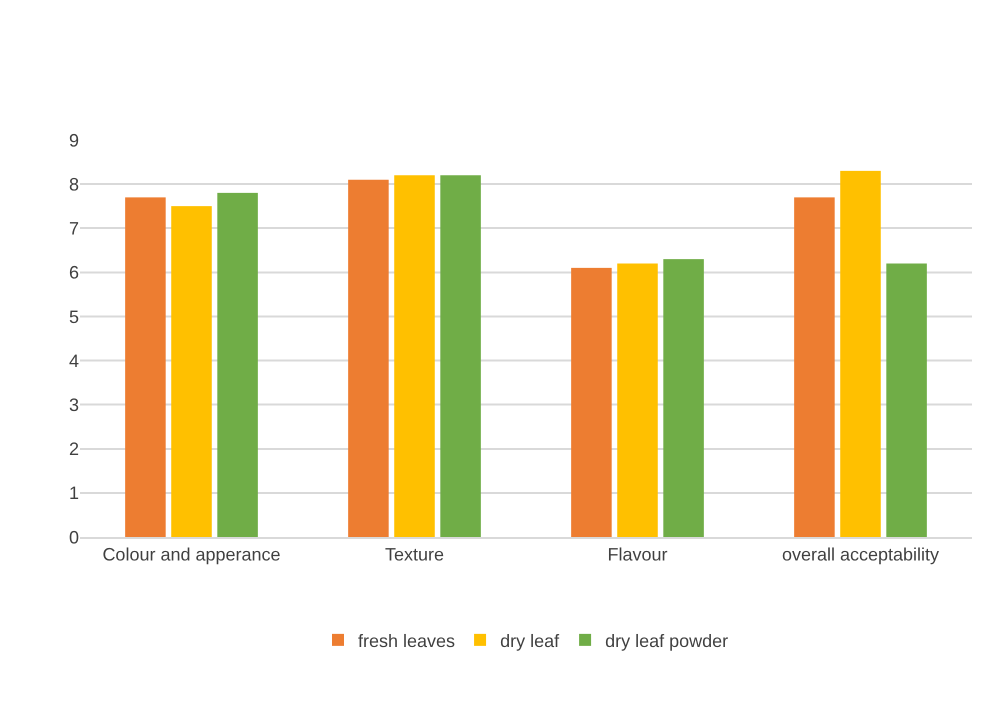  What do you see at coordinates (73, 493) in the screenshot?
I see `y-tick-label: 1` at bounding box center [73, 493].